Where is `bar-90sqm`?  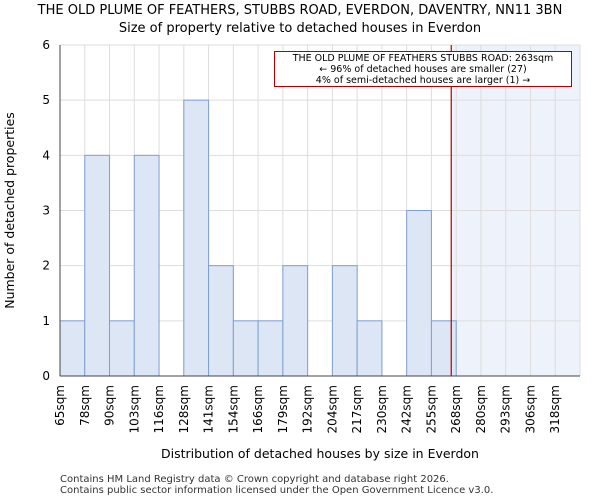
bar-90sqm is located at coordinates (122, 348).